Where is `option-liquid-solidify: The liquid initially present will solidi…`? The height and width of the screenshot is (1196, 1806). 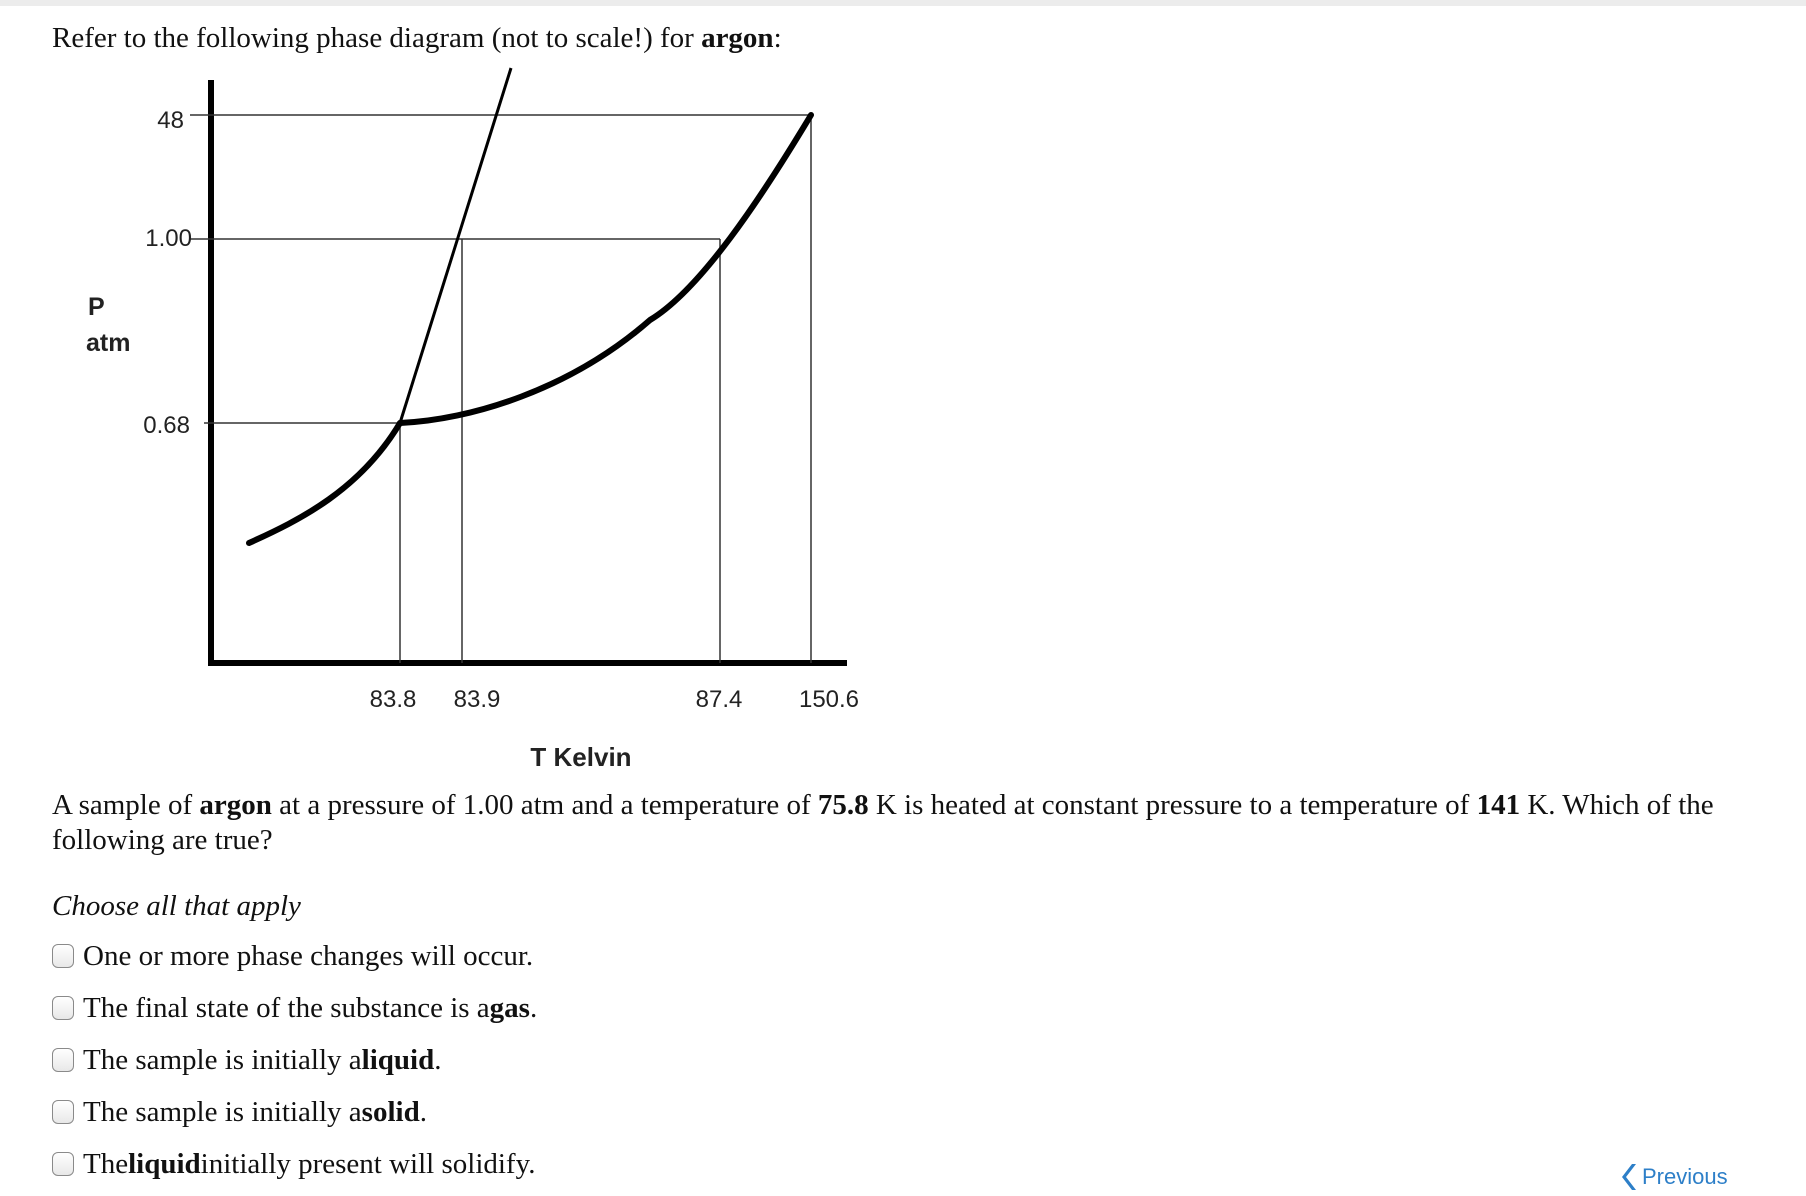 option-liquid-solidify: The liquid initially present will solidi… is located at coordinates (293, 1164).